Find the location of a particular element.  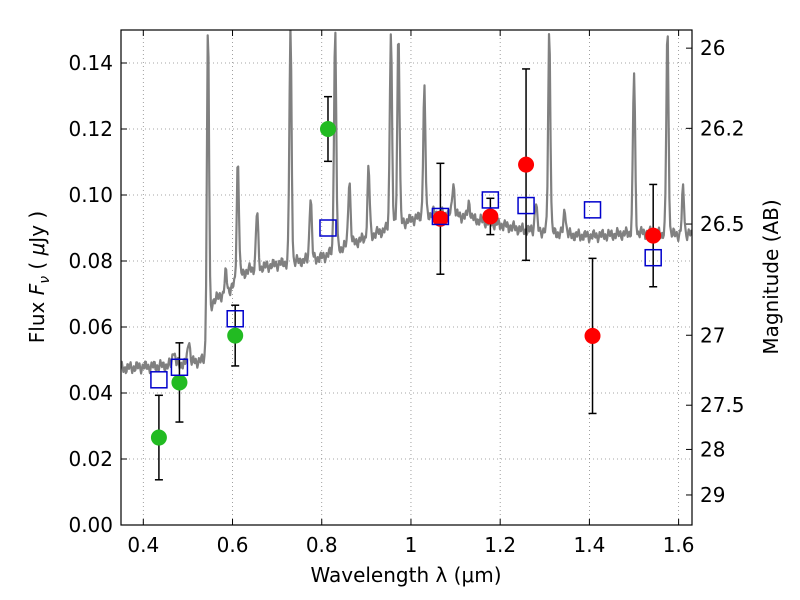

y2-axis-label: Magnitude (AB) is located at coordinates (771, 276).